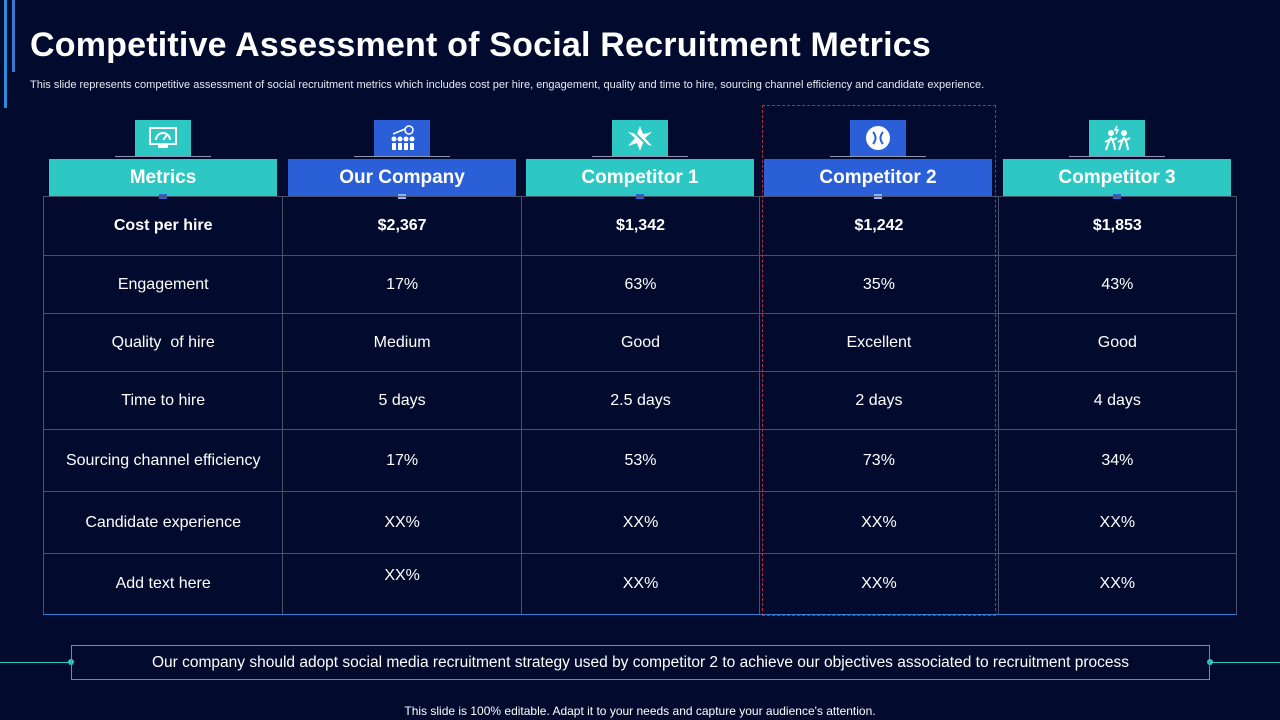 The width and height of the screenshot is (1280, 720). What do you see at coordinates (878, 284) in the screenshot?
I see `table-cell: 35%` at bounding box center [878, 284].